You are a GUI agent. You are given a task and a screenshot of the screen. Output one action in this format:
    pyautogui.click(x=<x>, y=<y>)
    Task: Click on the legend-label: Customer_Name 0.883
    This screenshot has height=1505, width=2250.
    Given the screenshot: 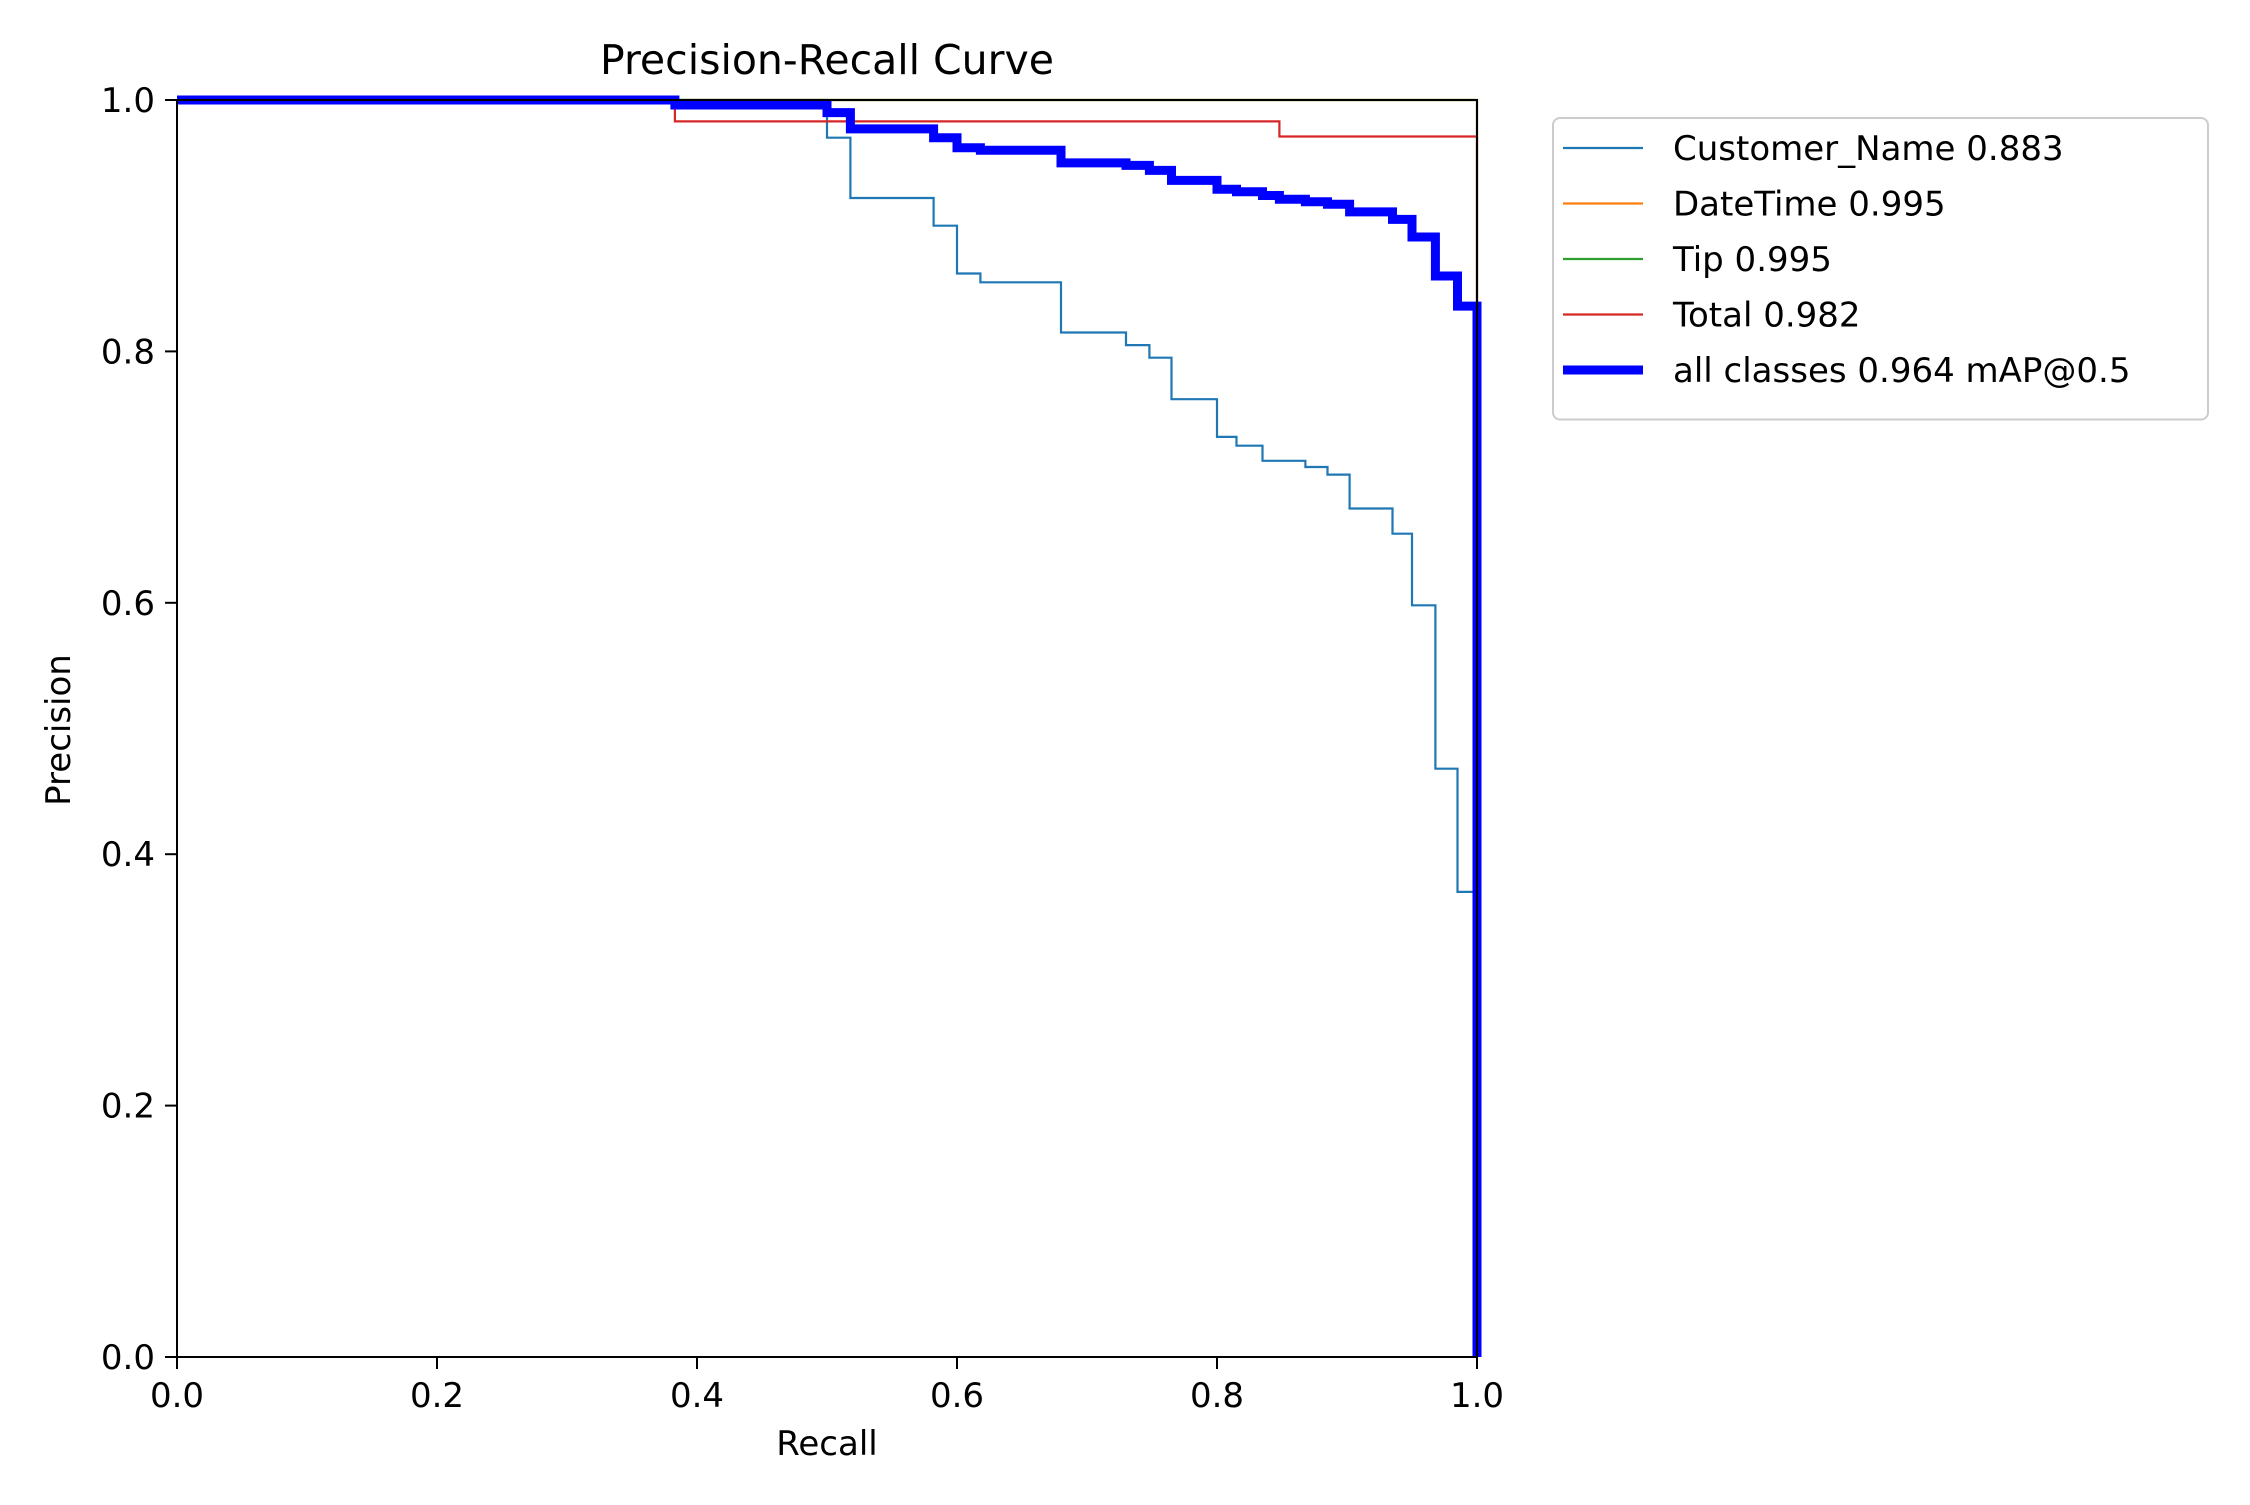 What is the action you would take?
    pyautogui.click(x=1868, y=149)
    